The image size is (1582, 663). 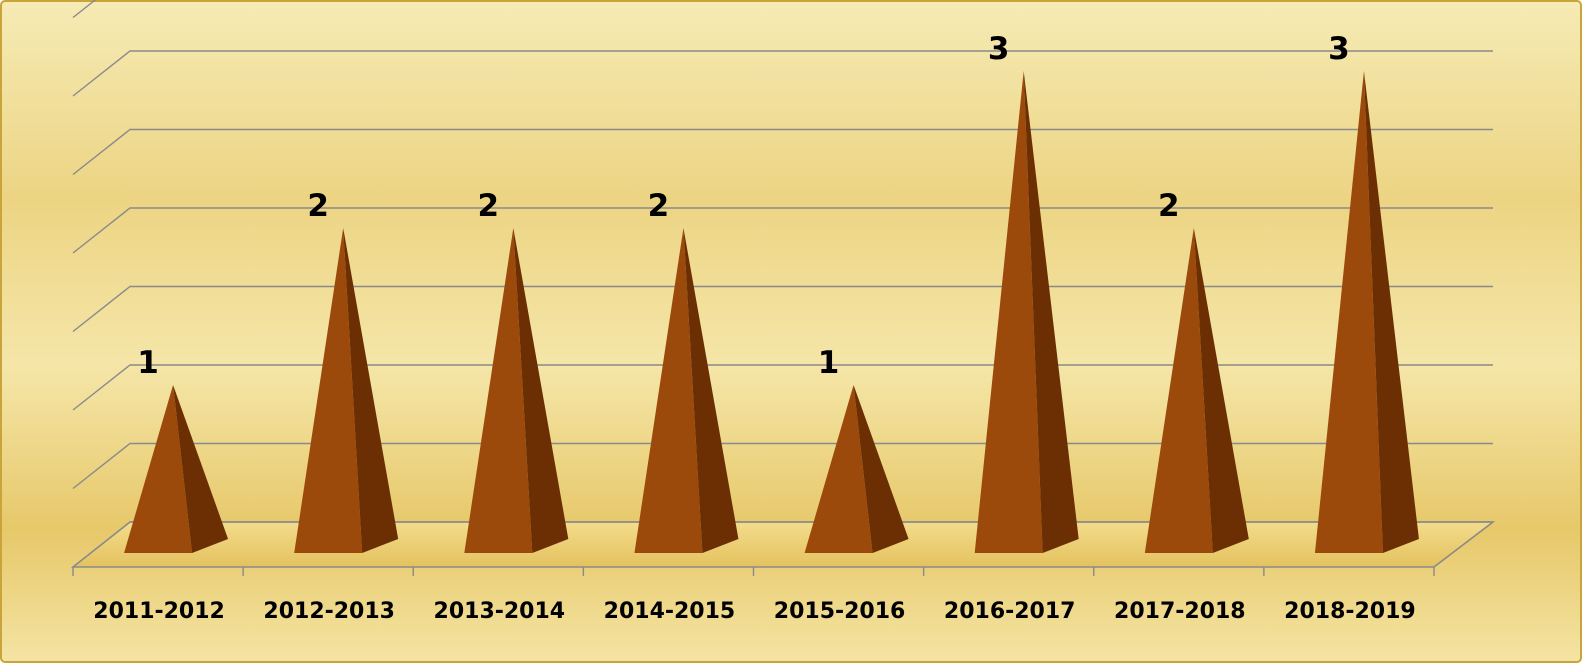 What do you see at coordinates (159, 611) in the screenshot?
I see `x-tick-label: 2011-2012` at bounding box center [159, 611].